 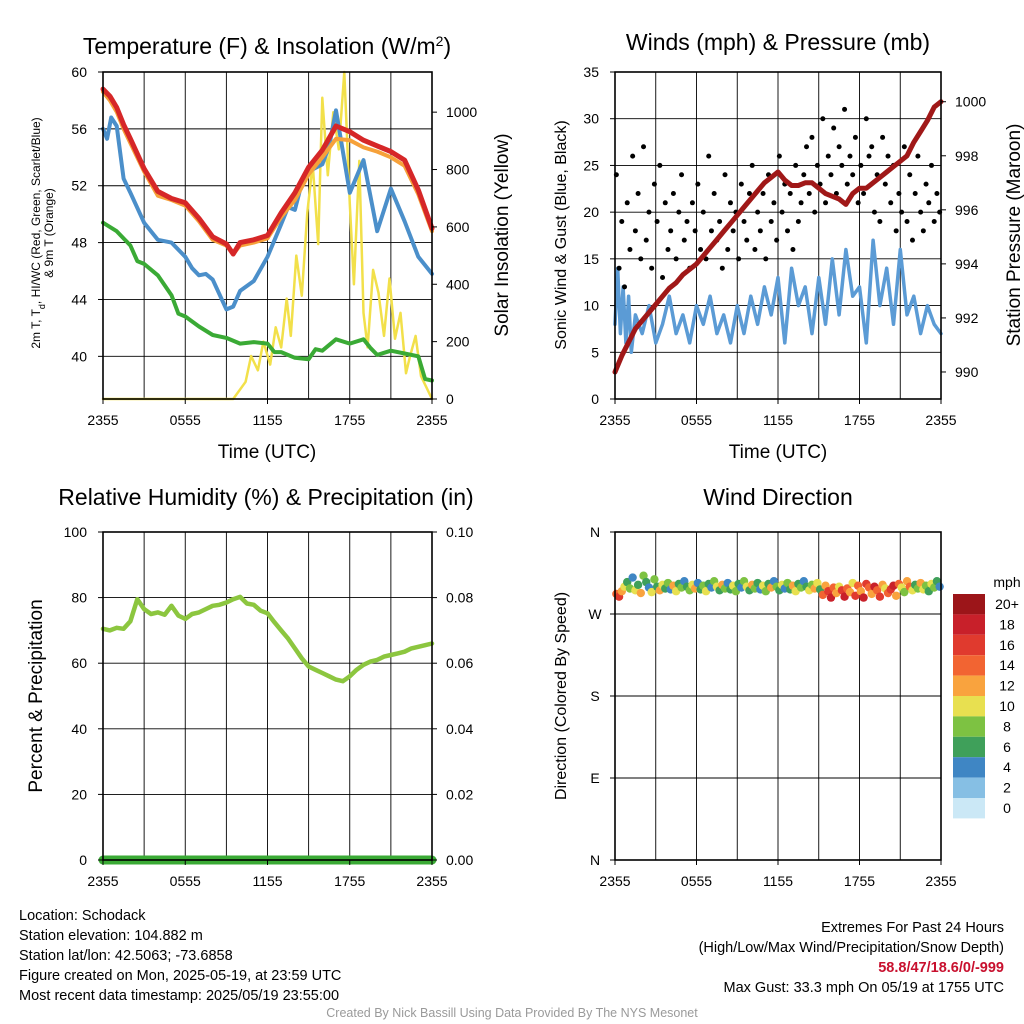 I want to click on y2-tick-label: 0, so click(x=450, y=399).